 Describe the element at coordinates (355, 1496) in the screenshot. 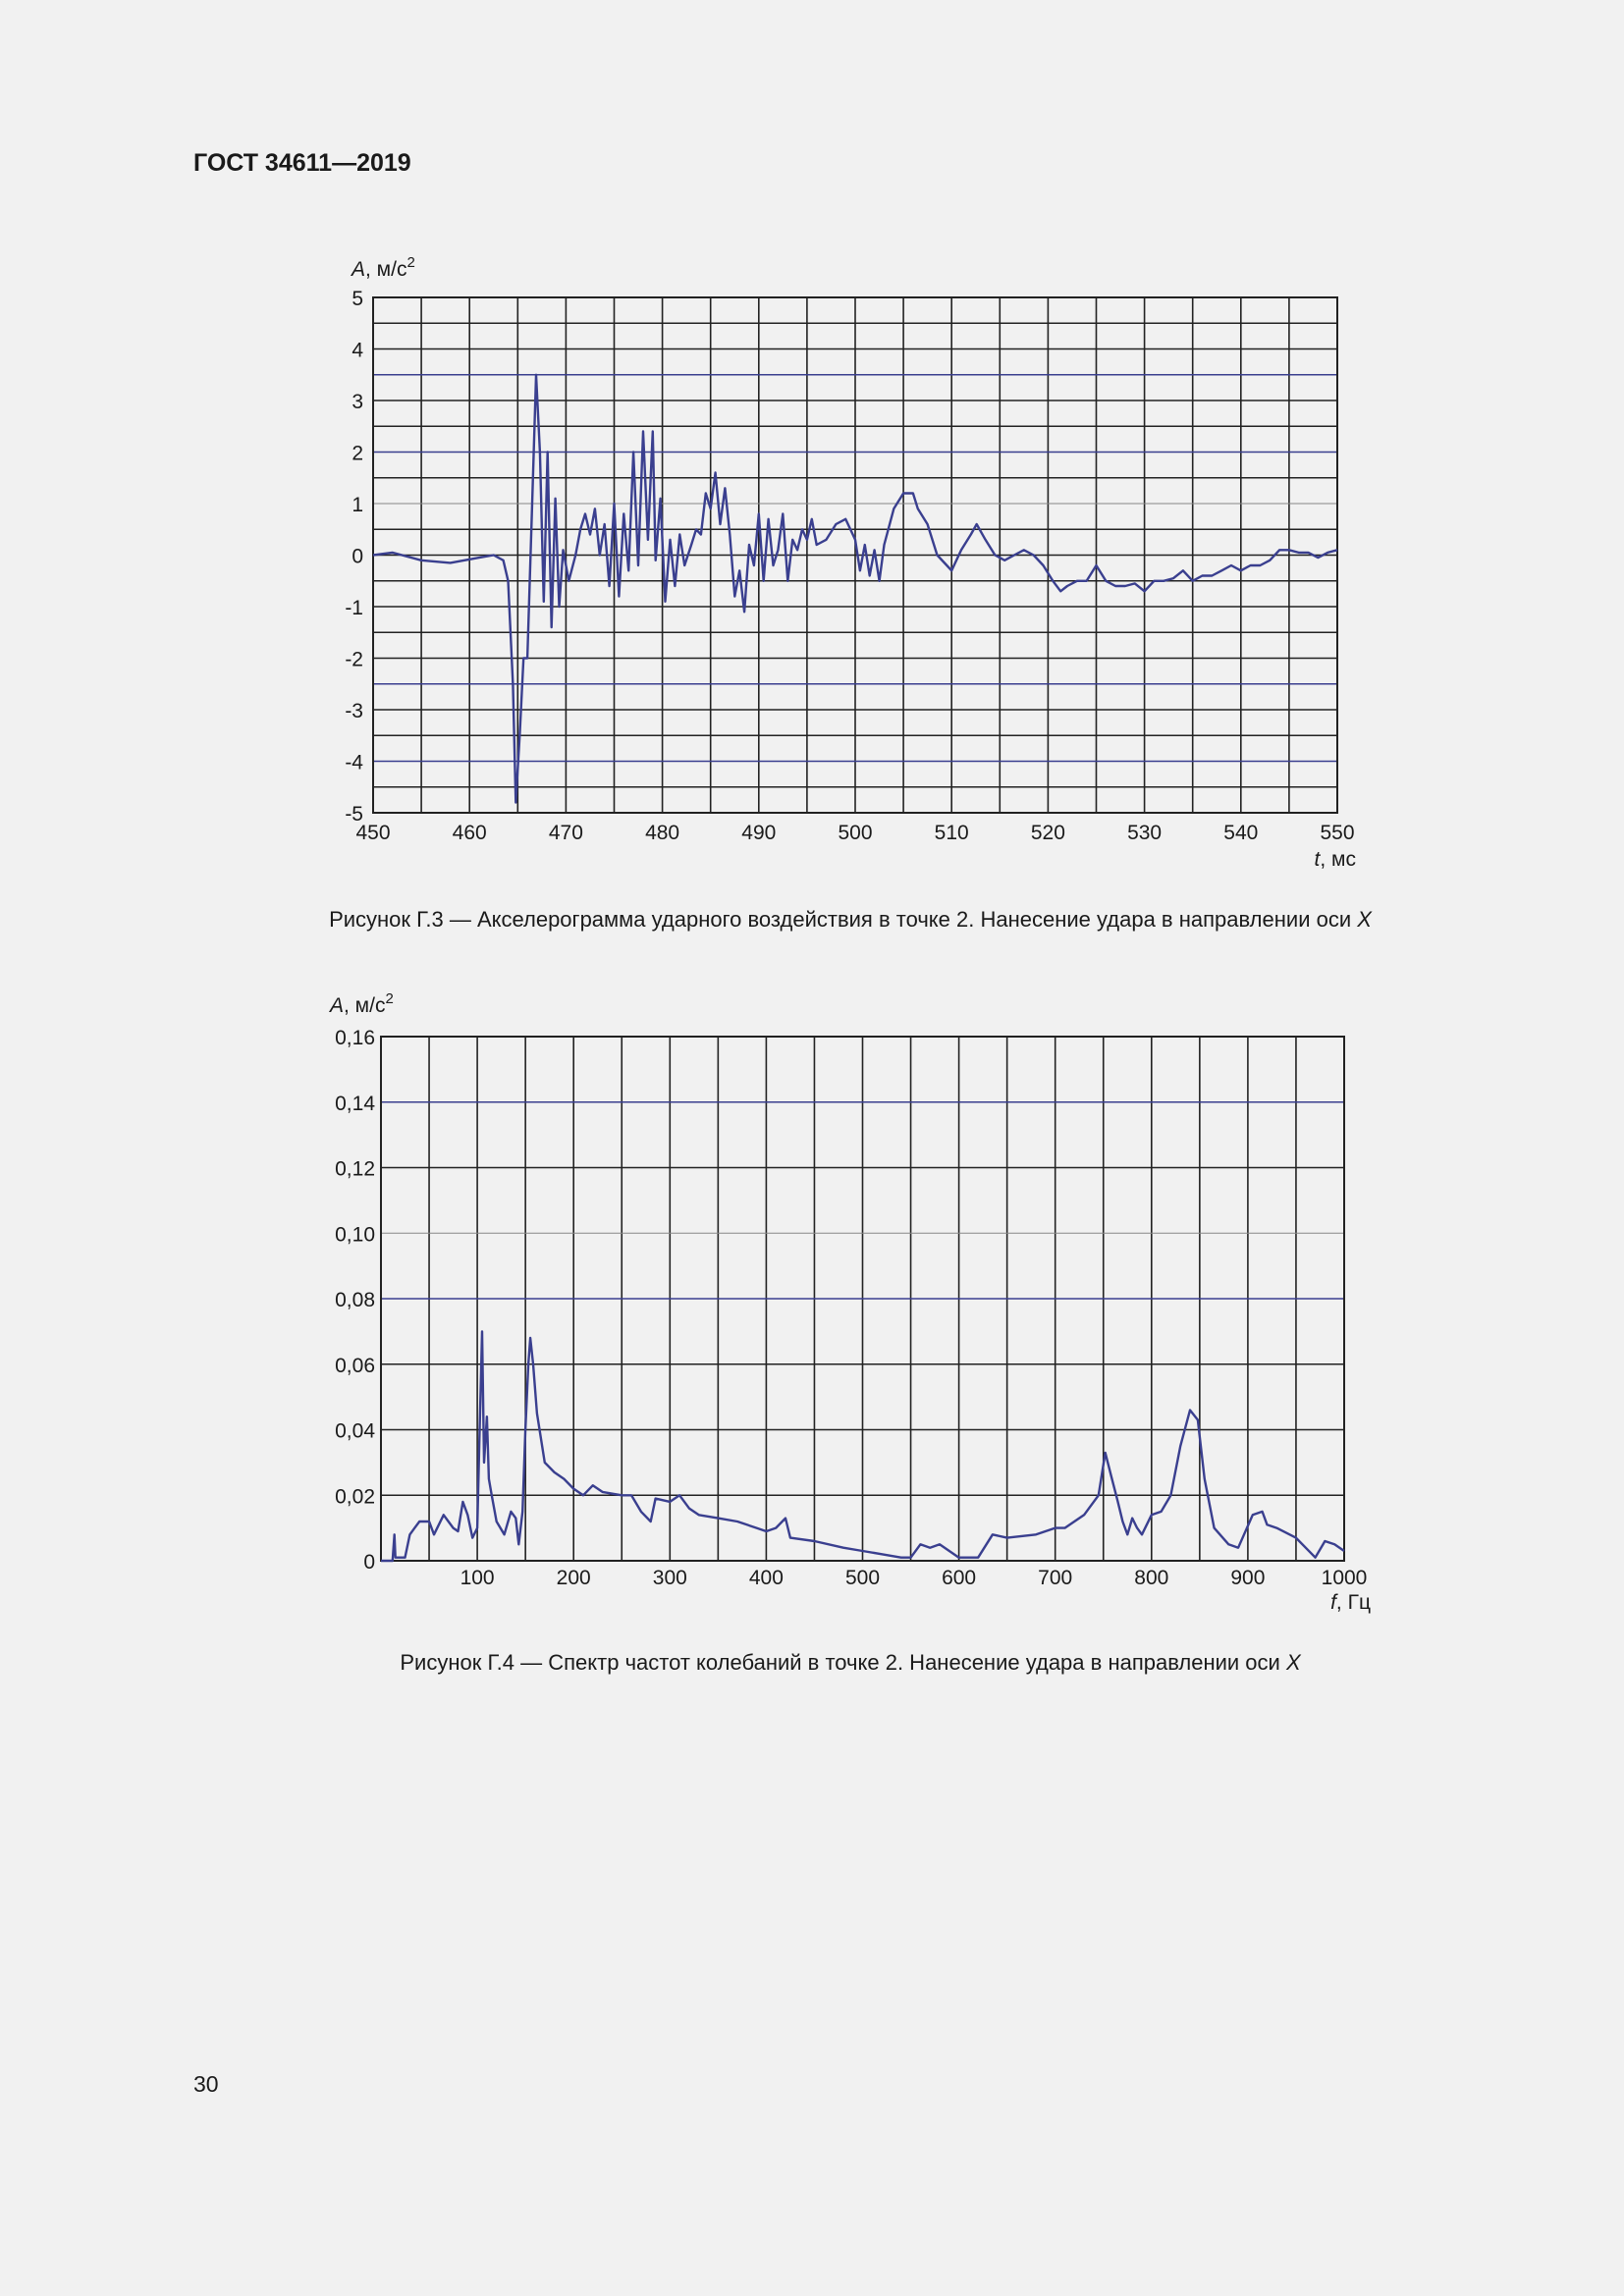

I see `y-tick-label: 0,02` at that location.